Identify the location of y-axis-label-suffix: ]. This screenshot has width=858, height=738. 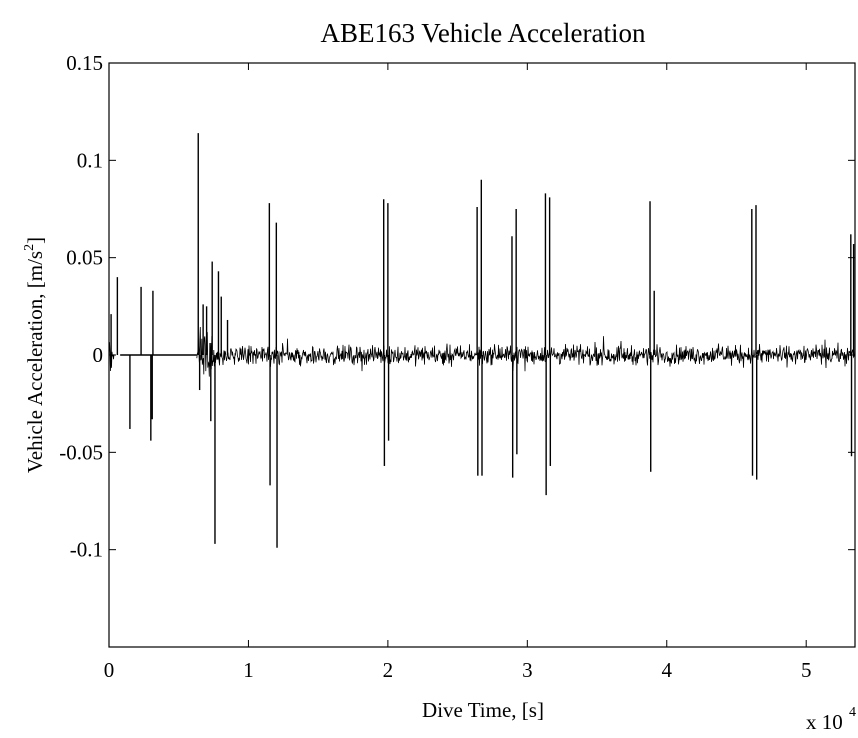
(35, 240).